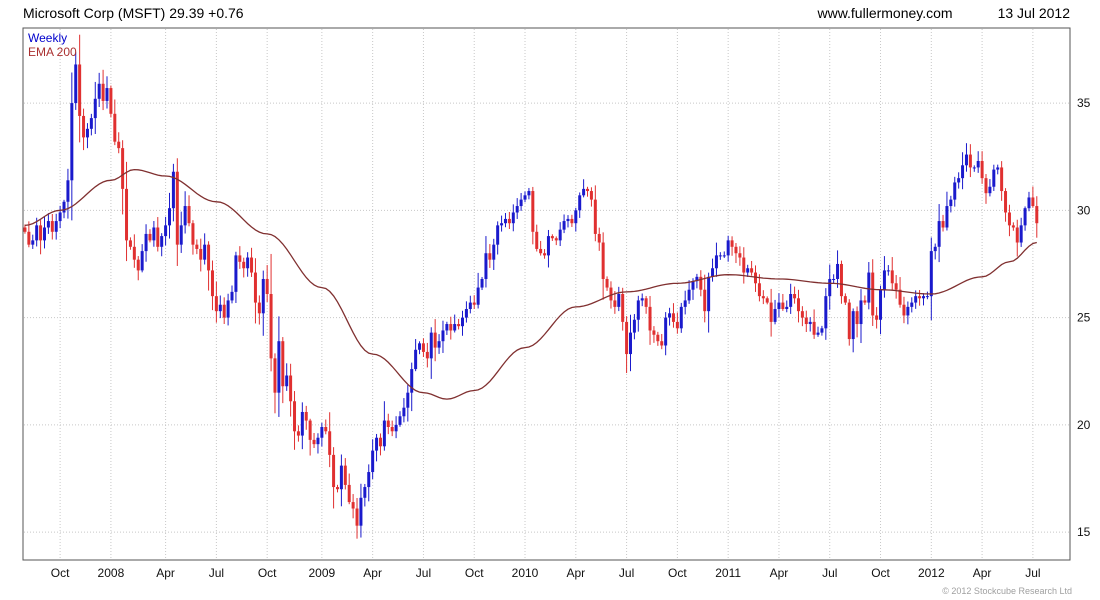 Image resolution: width=1100 pixels, height=600 pixels. I want to click on y-axis-tick: 15, so click(1084, 532).